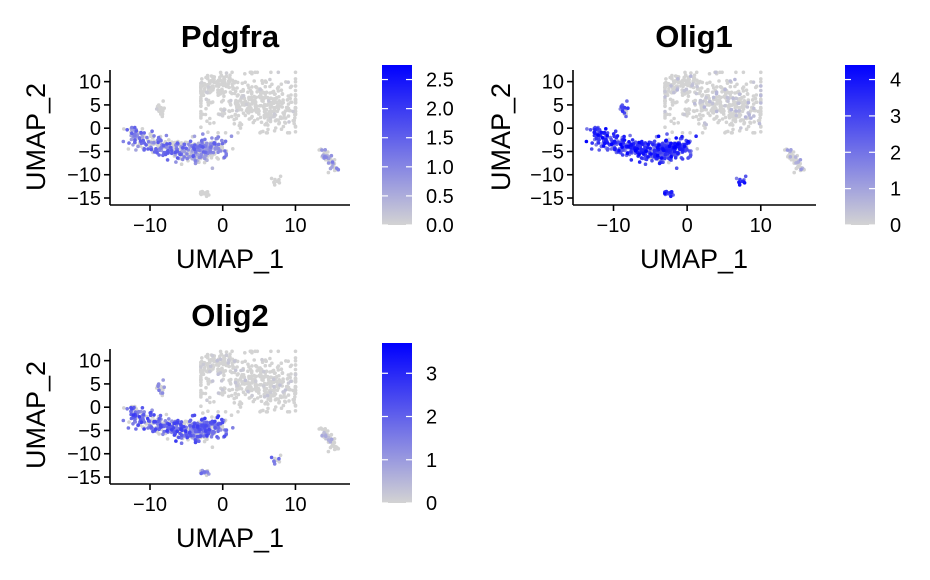  What do you see at coordinates (687, 226) in the screenshot?
I see `x-tick-label: 0` at bounding box center [687, 226].